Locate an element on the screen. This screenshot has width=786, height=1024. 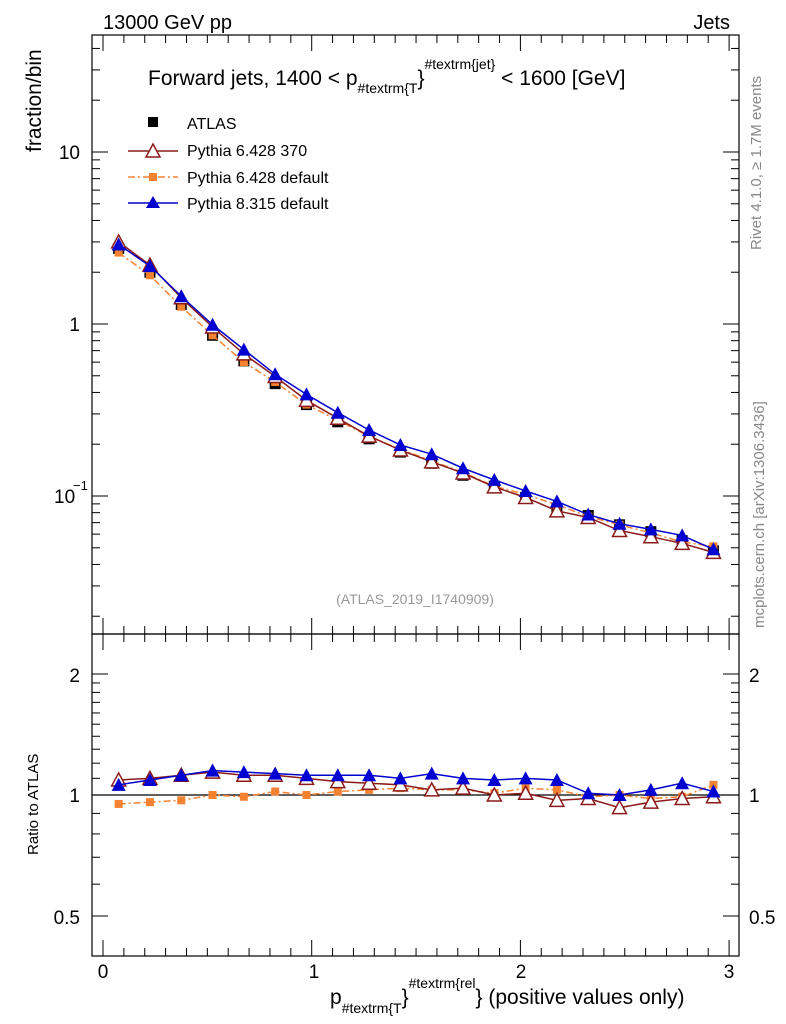
legend-label-py8-default: Pythia 8.315 default is located at coordinates (258, 204).